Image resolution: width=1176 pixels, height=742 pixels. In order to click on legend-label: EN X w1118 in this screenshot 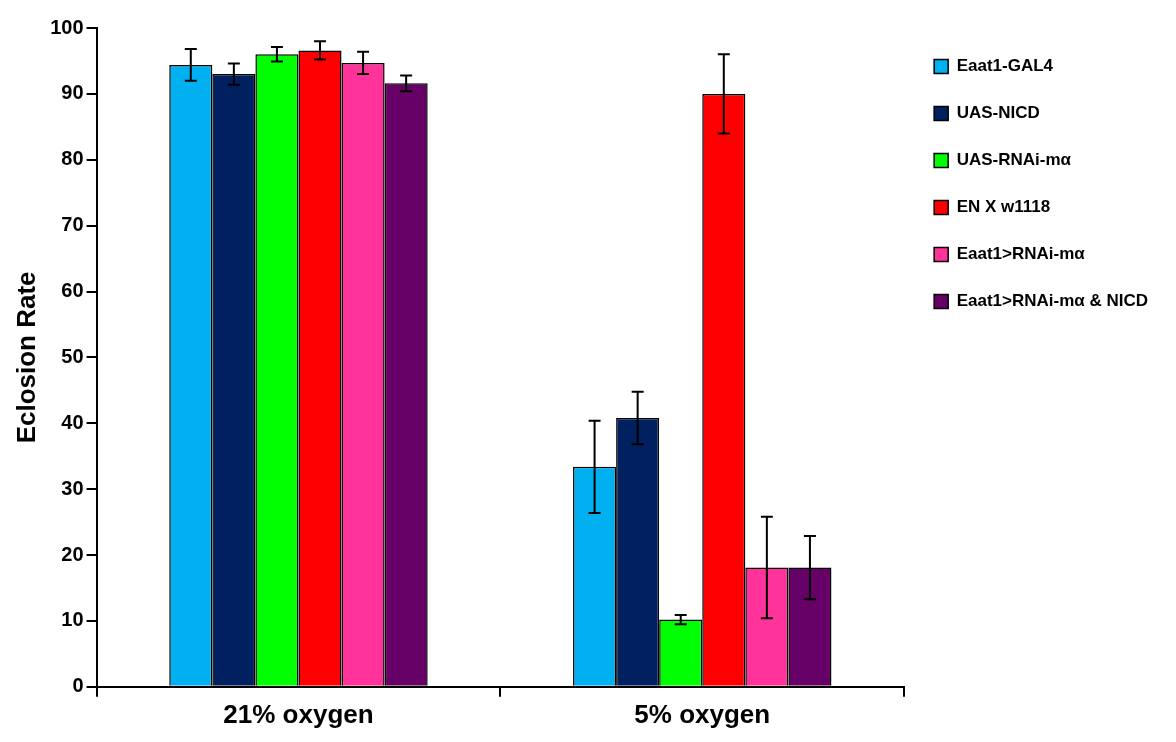, I will do `click(1003, 207)`.